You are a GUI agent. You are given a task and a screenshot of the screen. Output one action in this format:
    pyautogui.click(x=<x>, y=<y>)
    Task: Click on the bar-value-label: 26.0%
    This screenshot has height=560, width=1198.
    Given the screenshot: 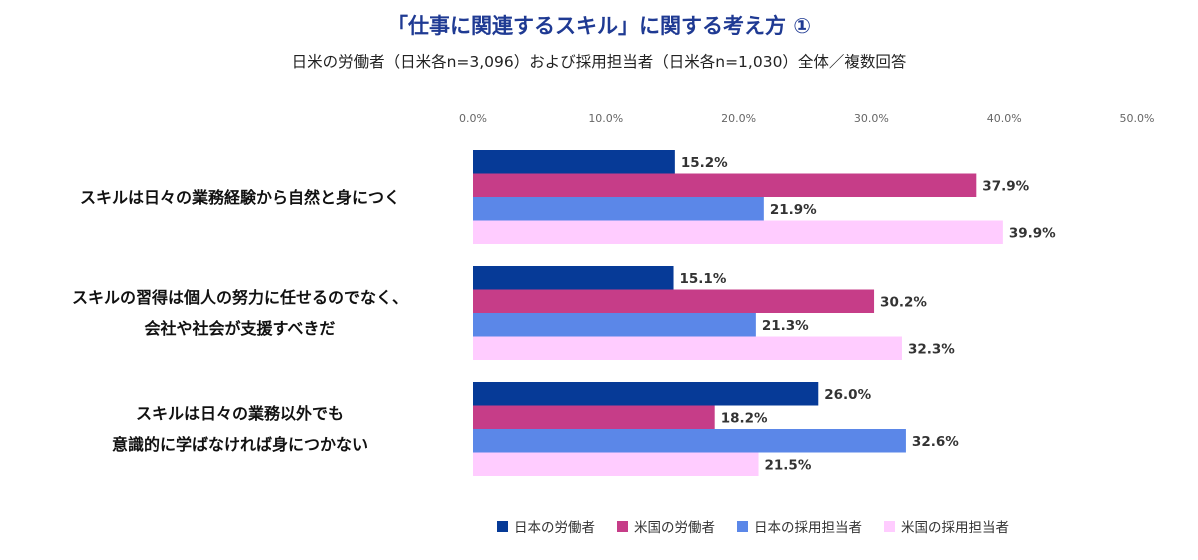 What is the action you would take?
    pyautogui.click(x=847, y=395)
    